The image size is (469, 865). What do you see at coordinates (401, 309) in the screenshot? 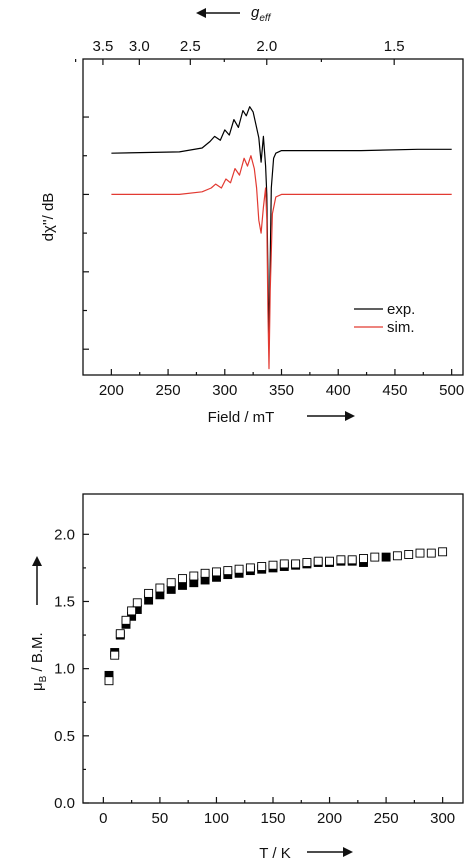
I see `legend-label-exp: exp.` at bounding box center [401, 309].